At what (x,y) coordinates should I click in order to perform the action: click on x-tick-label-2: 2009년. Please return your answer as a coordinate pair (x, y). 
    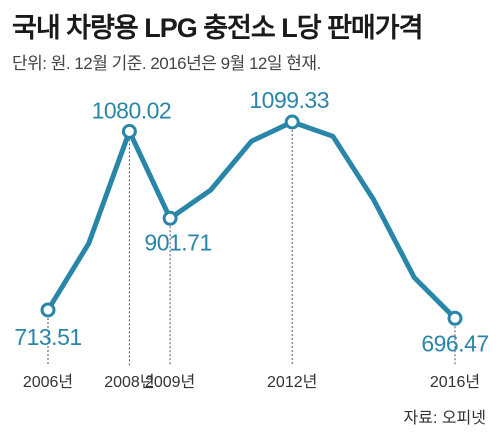
    Looking at the image, I should click on (170, 382).